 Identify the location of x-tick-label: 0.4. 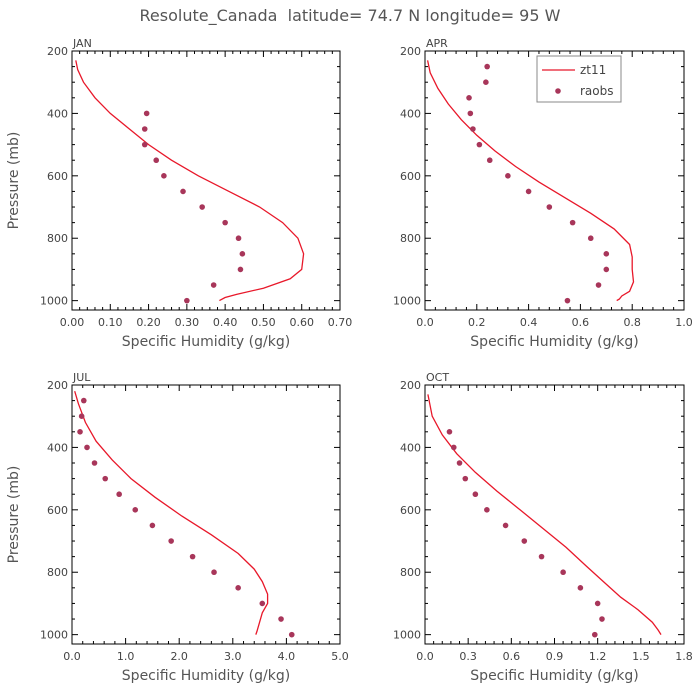
(529, 322).